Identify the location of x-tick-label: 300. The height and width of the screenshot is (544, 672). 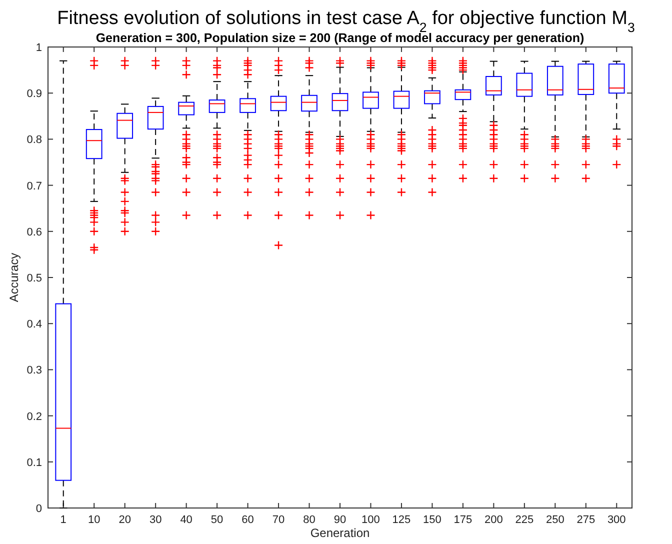
(616, 520).